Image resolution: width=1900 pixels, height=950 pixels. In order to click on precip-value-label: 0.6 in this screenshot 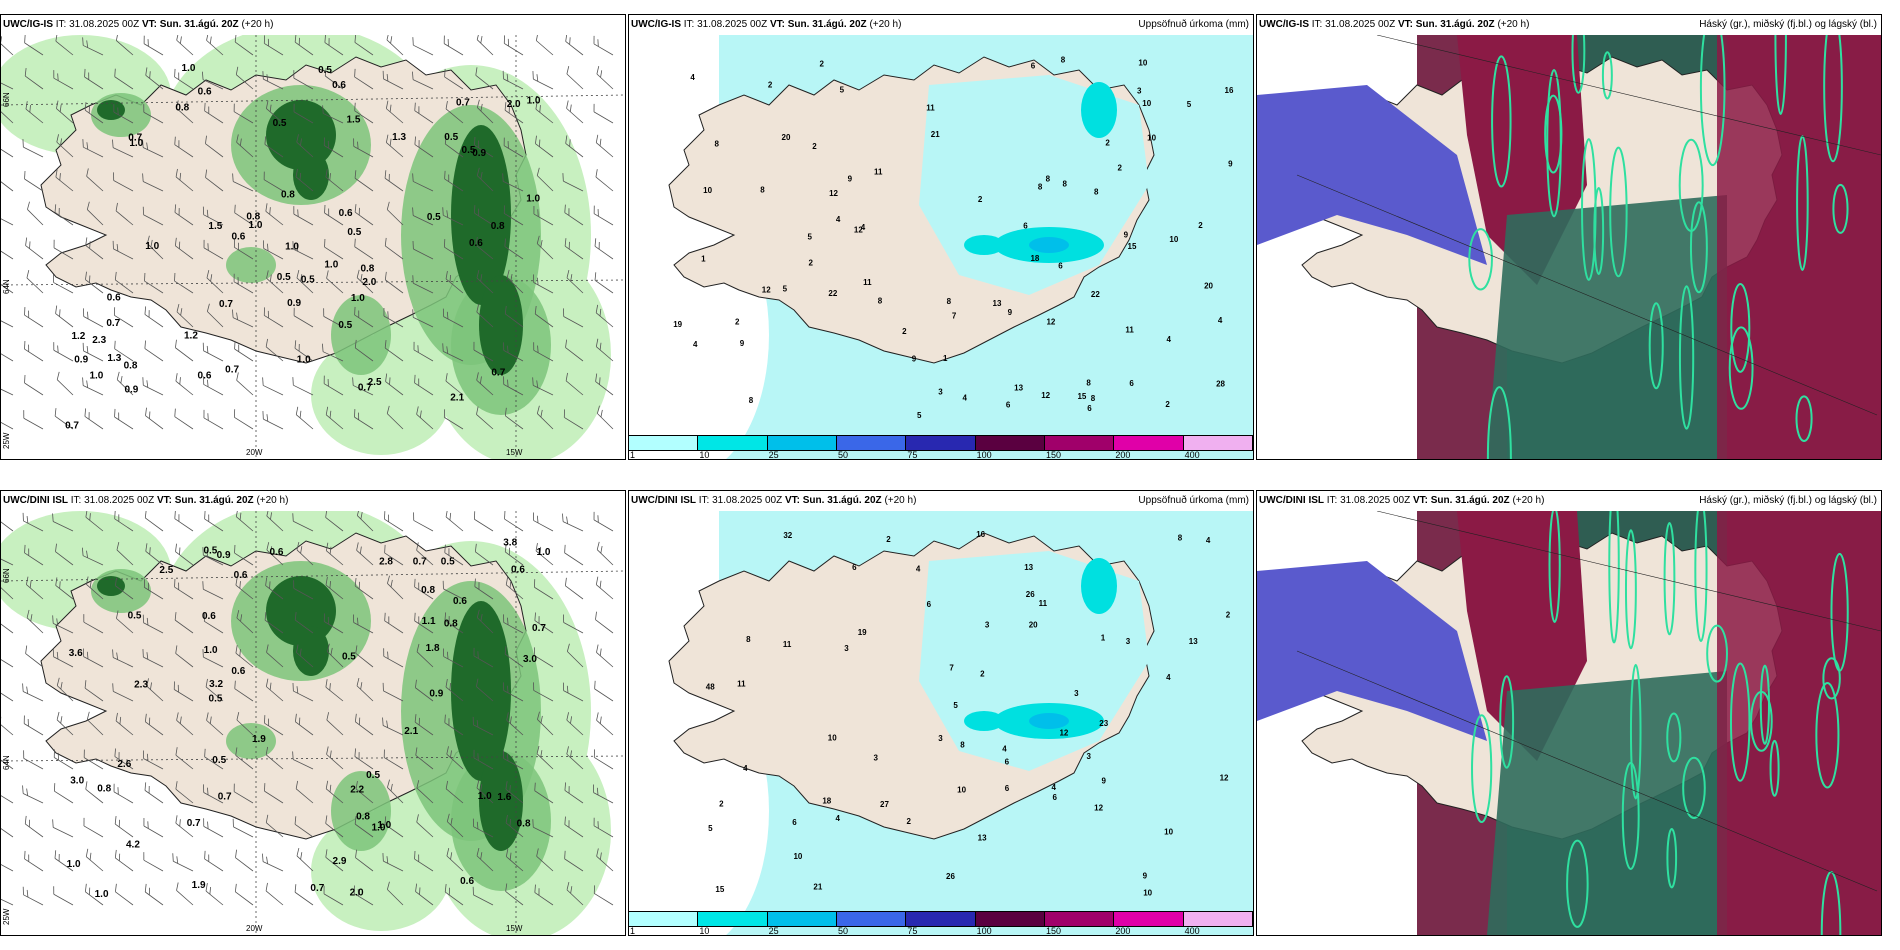, I will do `click(460, 601)`.